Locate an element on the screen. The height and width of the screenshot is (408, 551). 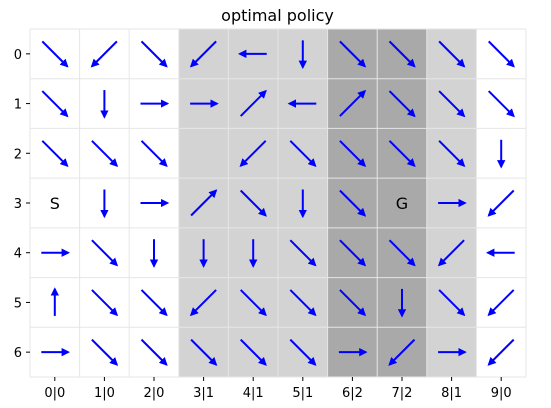
policy-arrow-r3-c4 is located at coordinates (253, 203).